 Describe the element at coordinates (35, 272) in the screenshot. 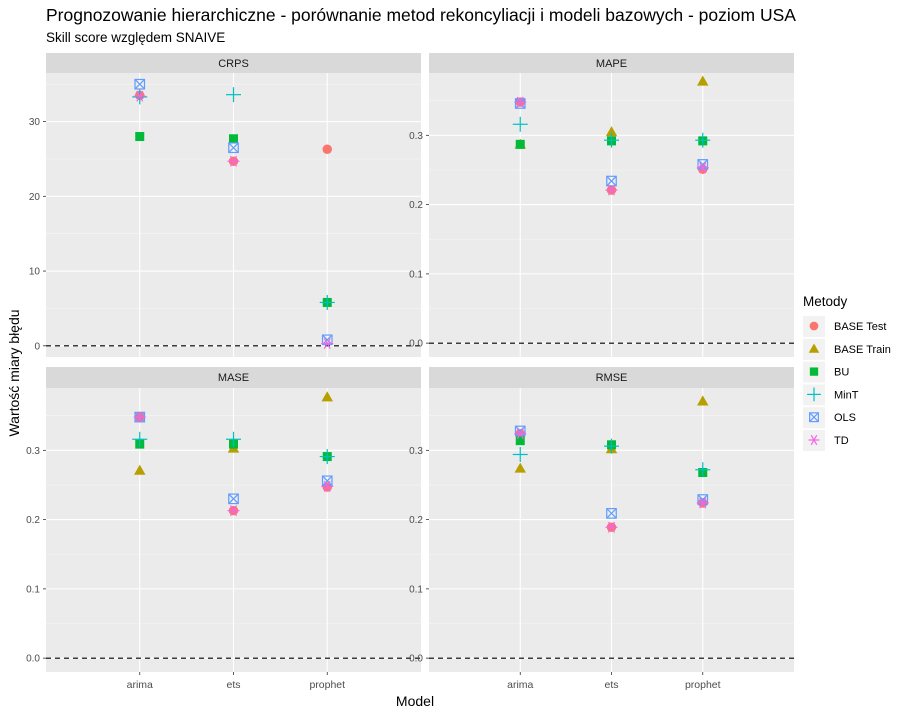

I see `y-tick-label: 10` at that location.